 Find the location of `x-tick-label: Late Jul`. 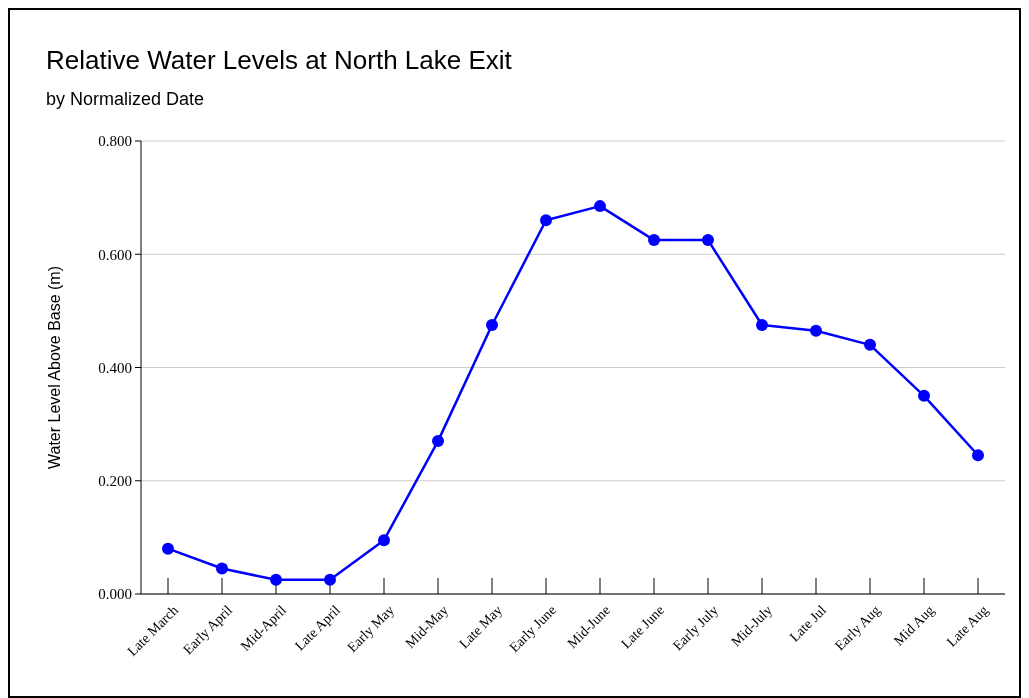

x-tick-label: Late Jul is located at coordinates (808, 623).